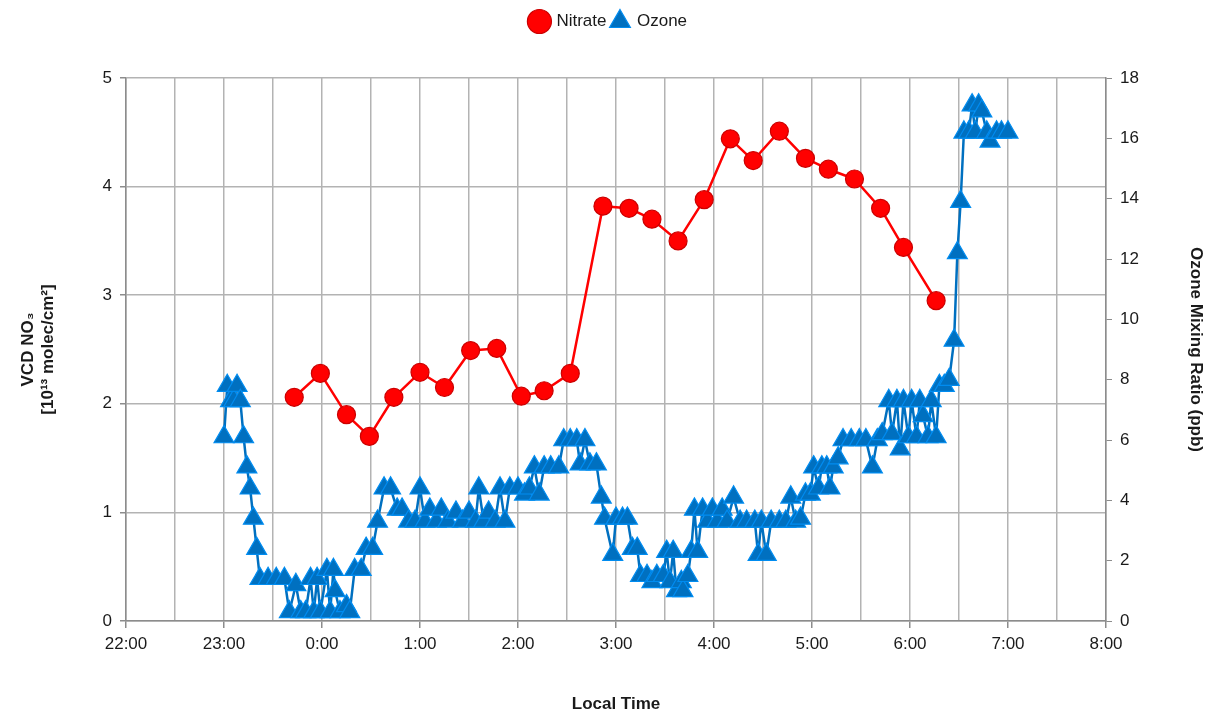  What do you see at coordinates (812, 643) in the screenshot?
I see `x-tick-label: 5:00` at bounding box center [812, 643].